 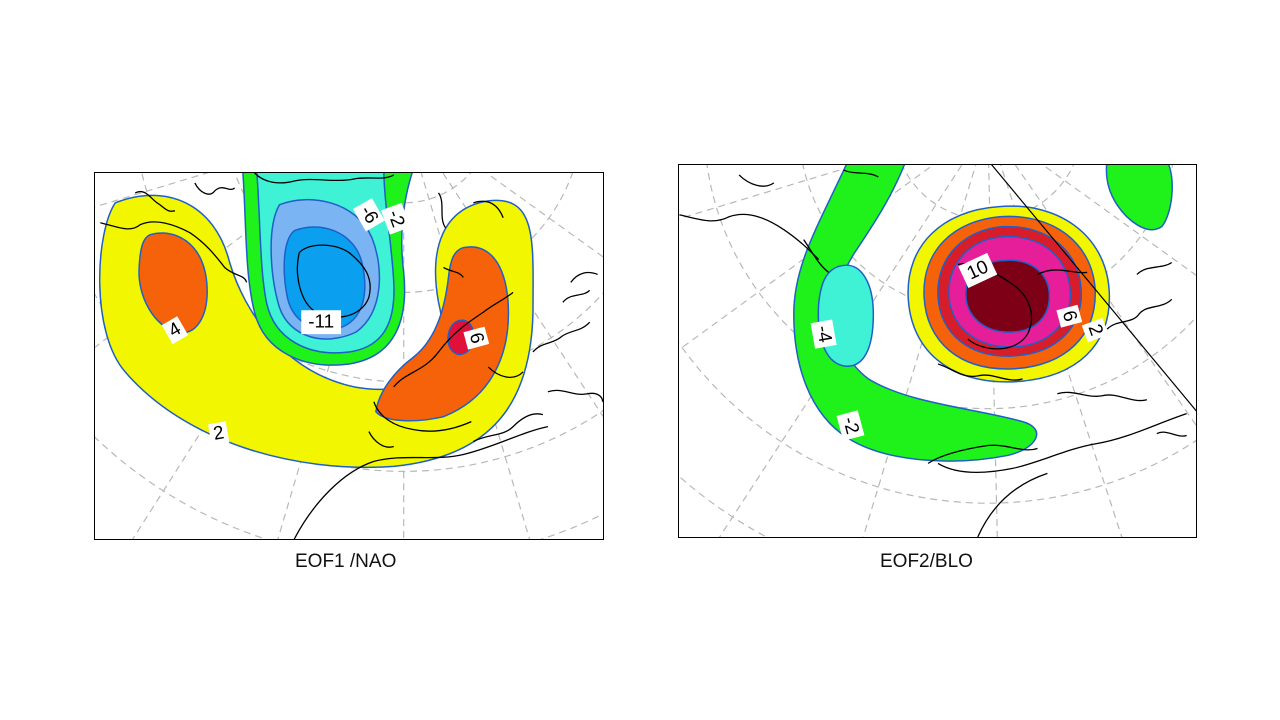 I want to click on svg-text: -4, so click(x=824, y=334).